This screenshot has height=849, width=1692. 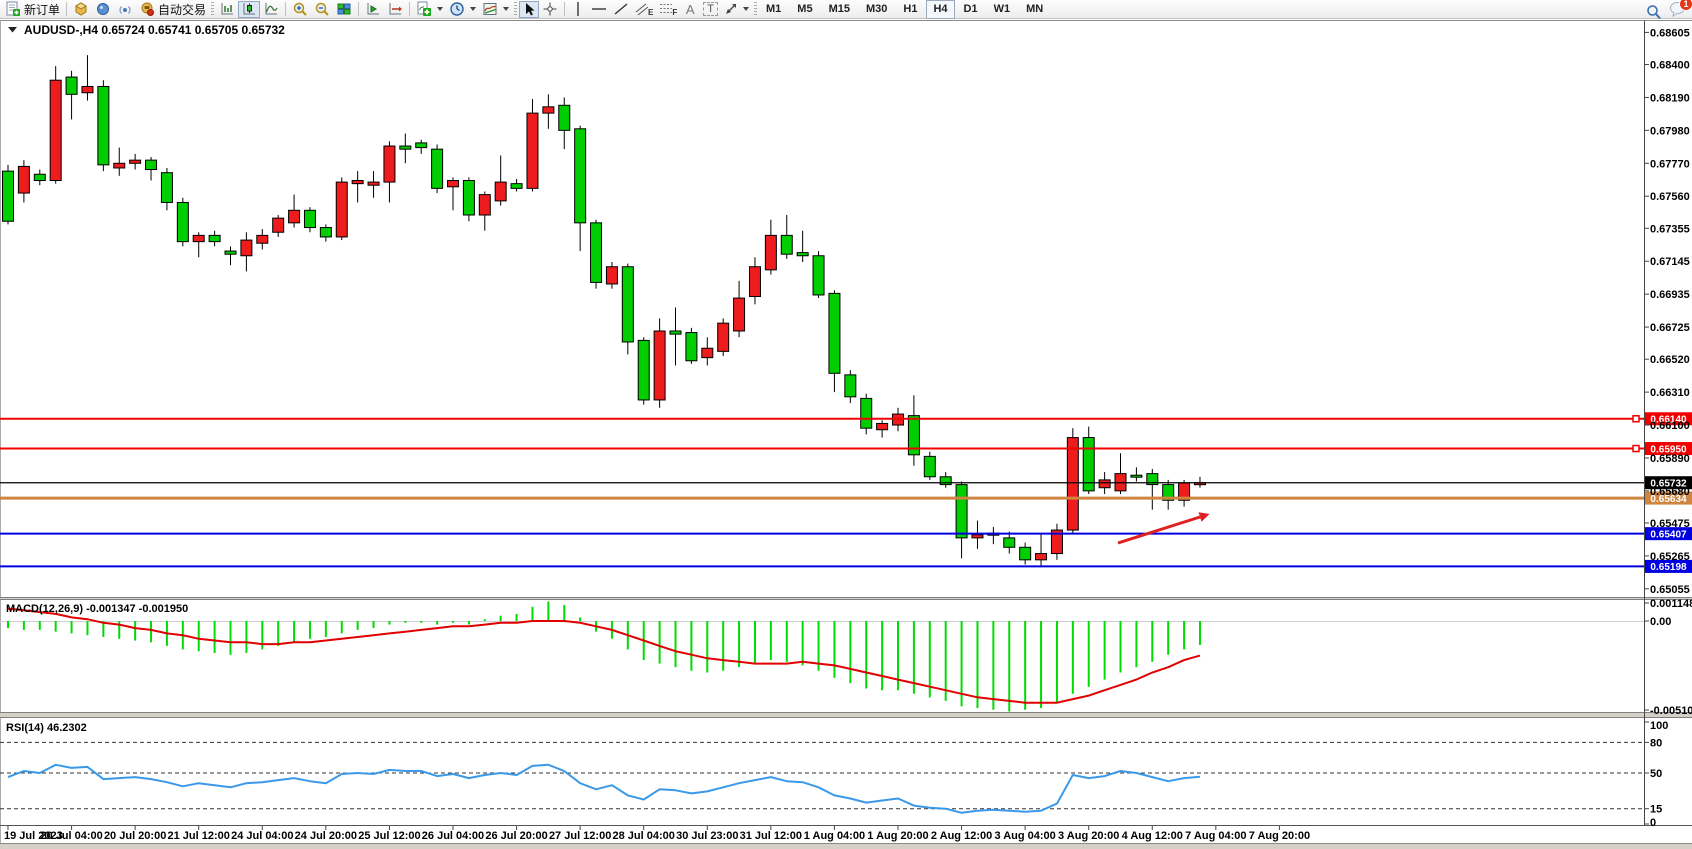 I want to click on text-label-button: T, so click(x=710, y=9).